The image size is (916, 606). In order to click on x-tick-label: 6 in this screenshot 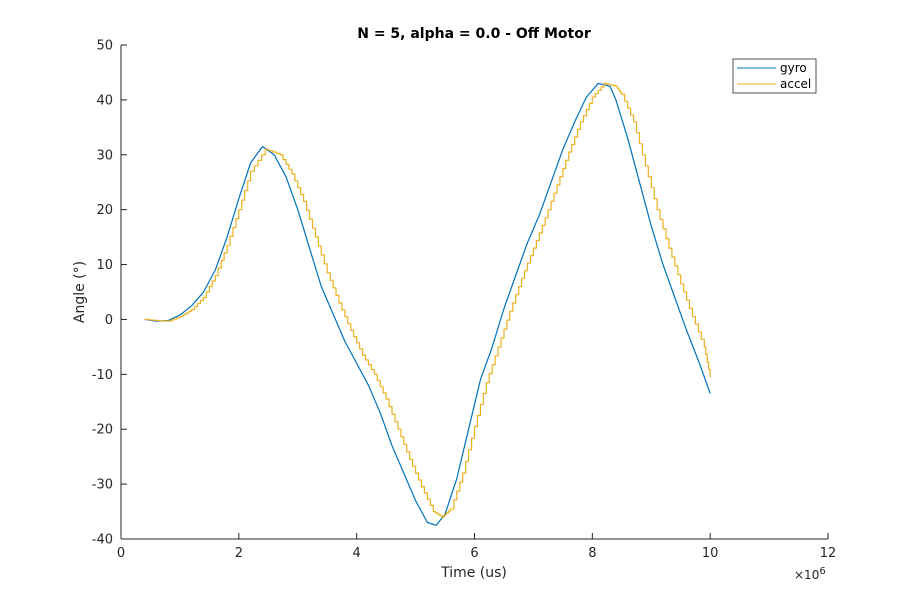, I will do `click(474, 553)`.